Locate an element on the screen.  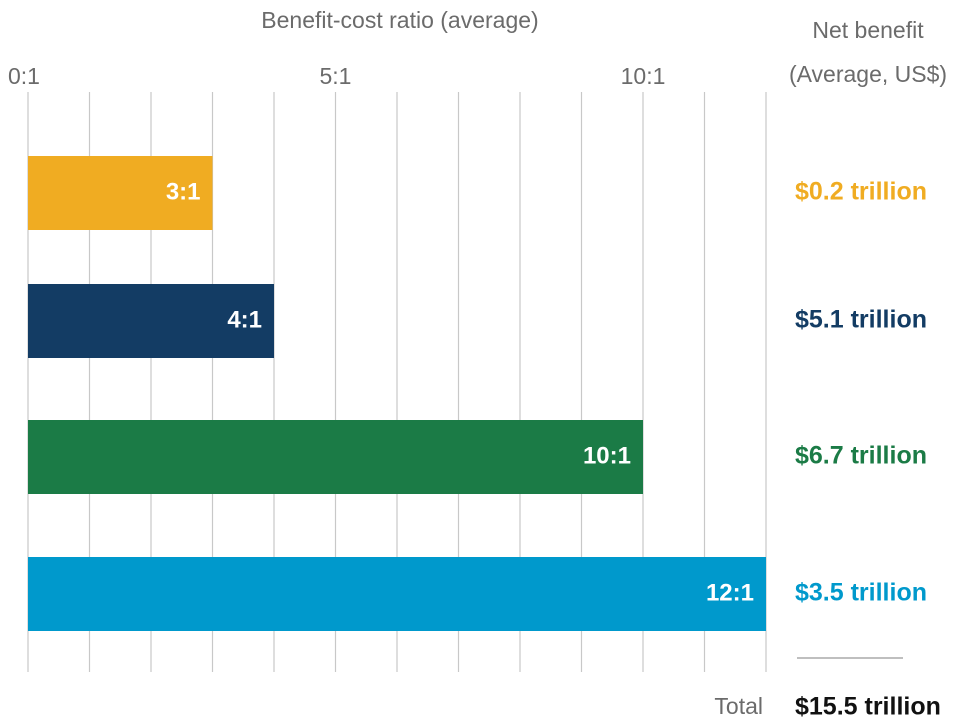
side-subtitle: (Average, US$) is located at coordinates (868, 74).